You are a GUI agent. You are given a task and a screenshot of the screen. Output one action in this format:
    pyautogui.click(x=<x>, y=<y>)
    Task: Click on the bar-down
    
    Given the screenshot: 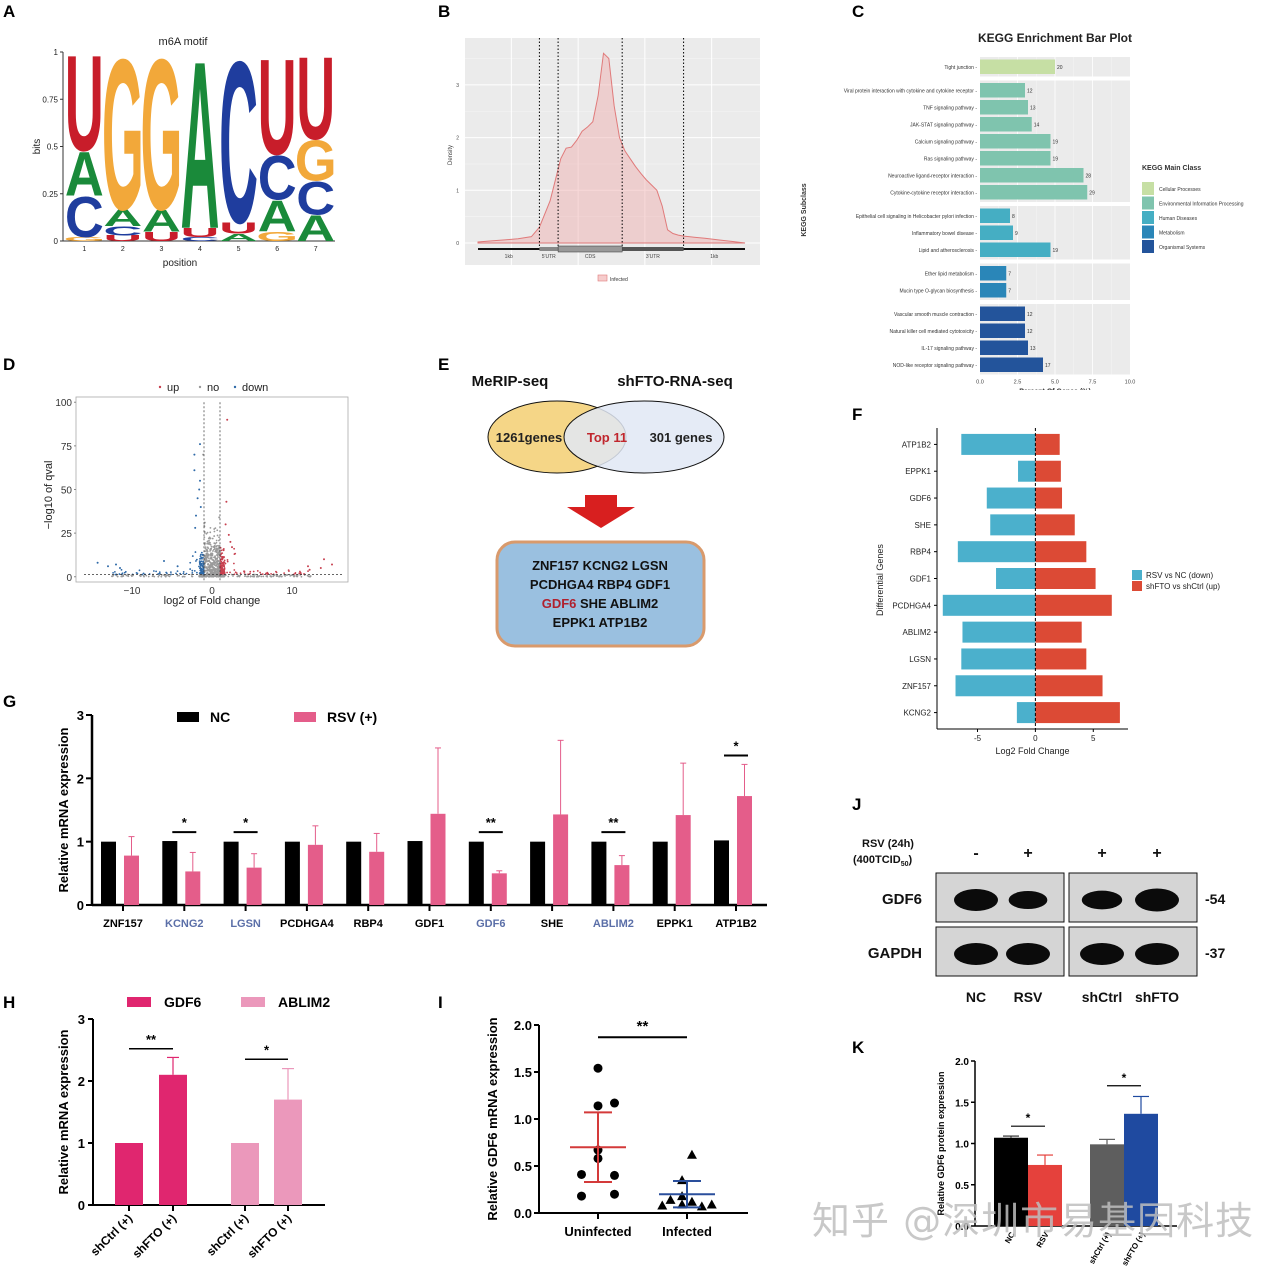 What is the action you would take?
    pyautogui.click(x=1016, y=578)
    